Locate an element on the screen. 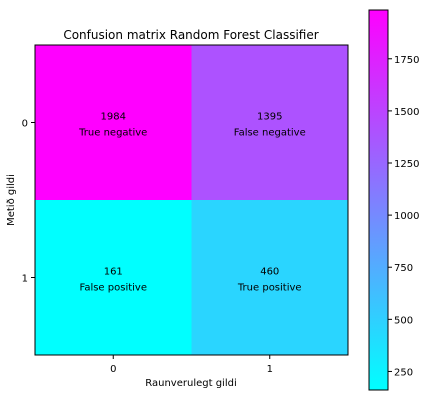 Image resolution: width=425 pixels, height=405 pixels. y-tick-label-1: 1 is located at coordinates (25, 279).